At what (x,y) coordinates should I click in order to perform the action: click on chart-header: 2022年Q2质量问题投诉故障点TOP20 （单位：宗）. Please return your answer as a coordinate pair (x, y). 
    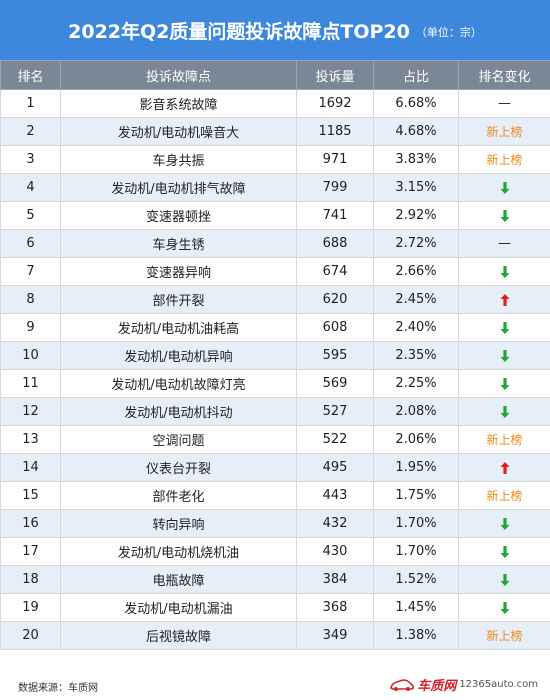
    Looking at the image, I should click on (275, 30).